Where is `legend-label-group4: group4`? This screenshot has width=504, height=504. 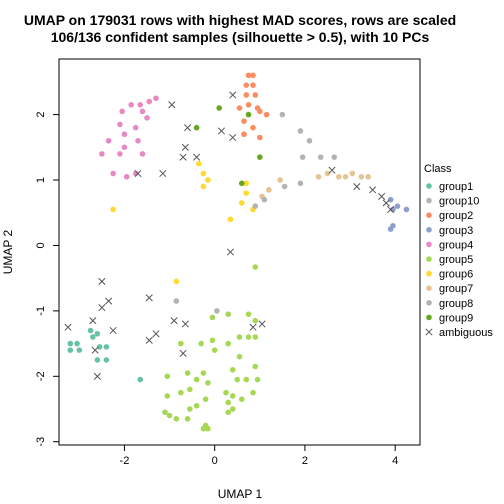 legend-label-group4: group4 is located at coordinates (456, 245).